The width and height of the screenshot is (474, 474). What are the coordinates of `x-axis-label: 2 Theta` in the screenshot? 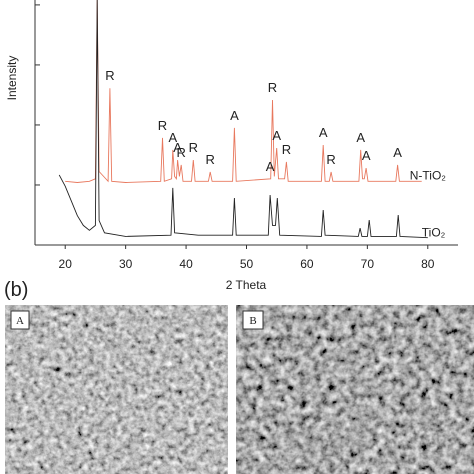 It's located at (246, 285).